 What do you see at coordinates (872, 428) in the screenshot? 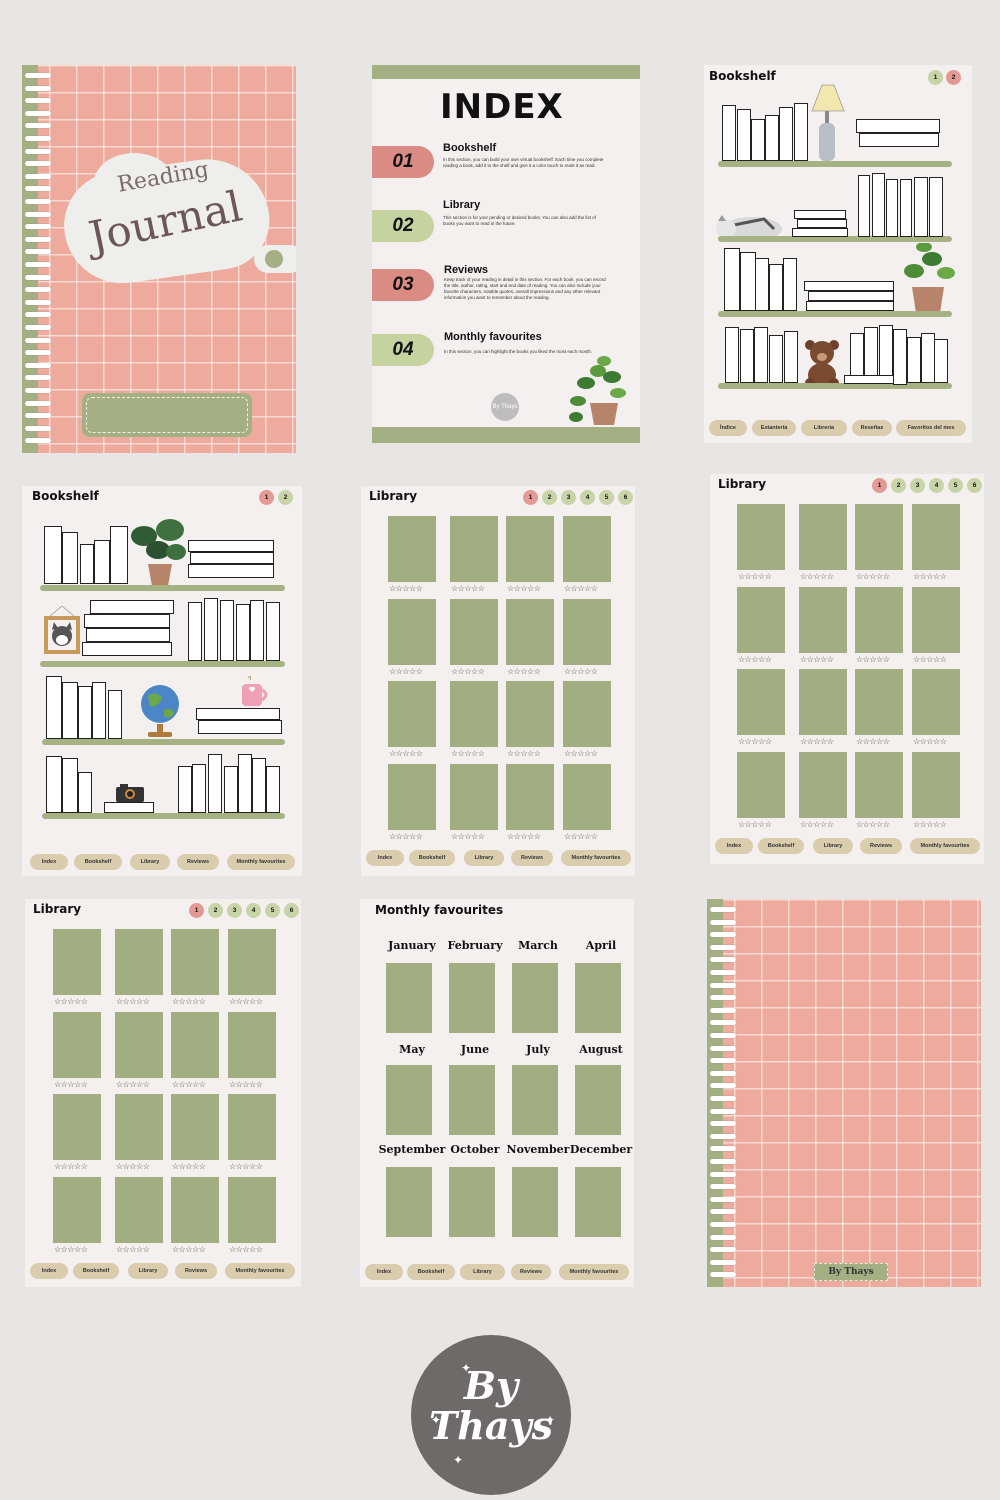
I see `nav-pill: Reseñas` at bounding box center [872, 428].